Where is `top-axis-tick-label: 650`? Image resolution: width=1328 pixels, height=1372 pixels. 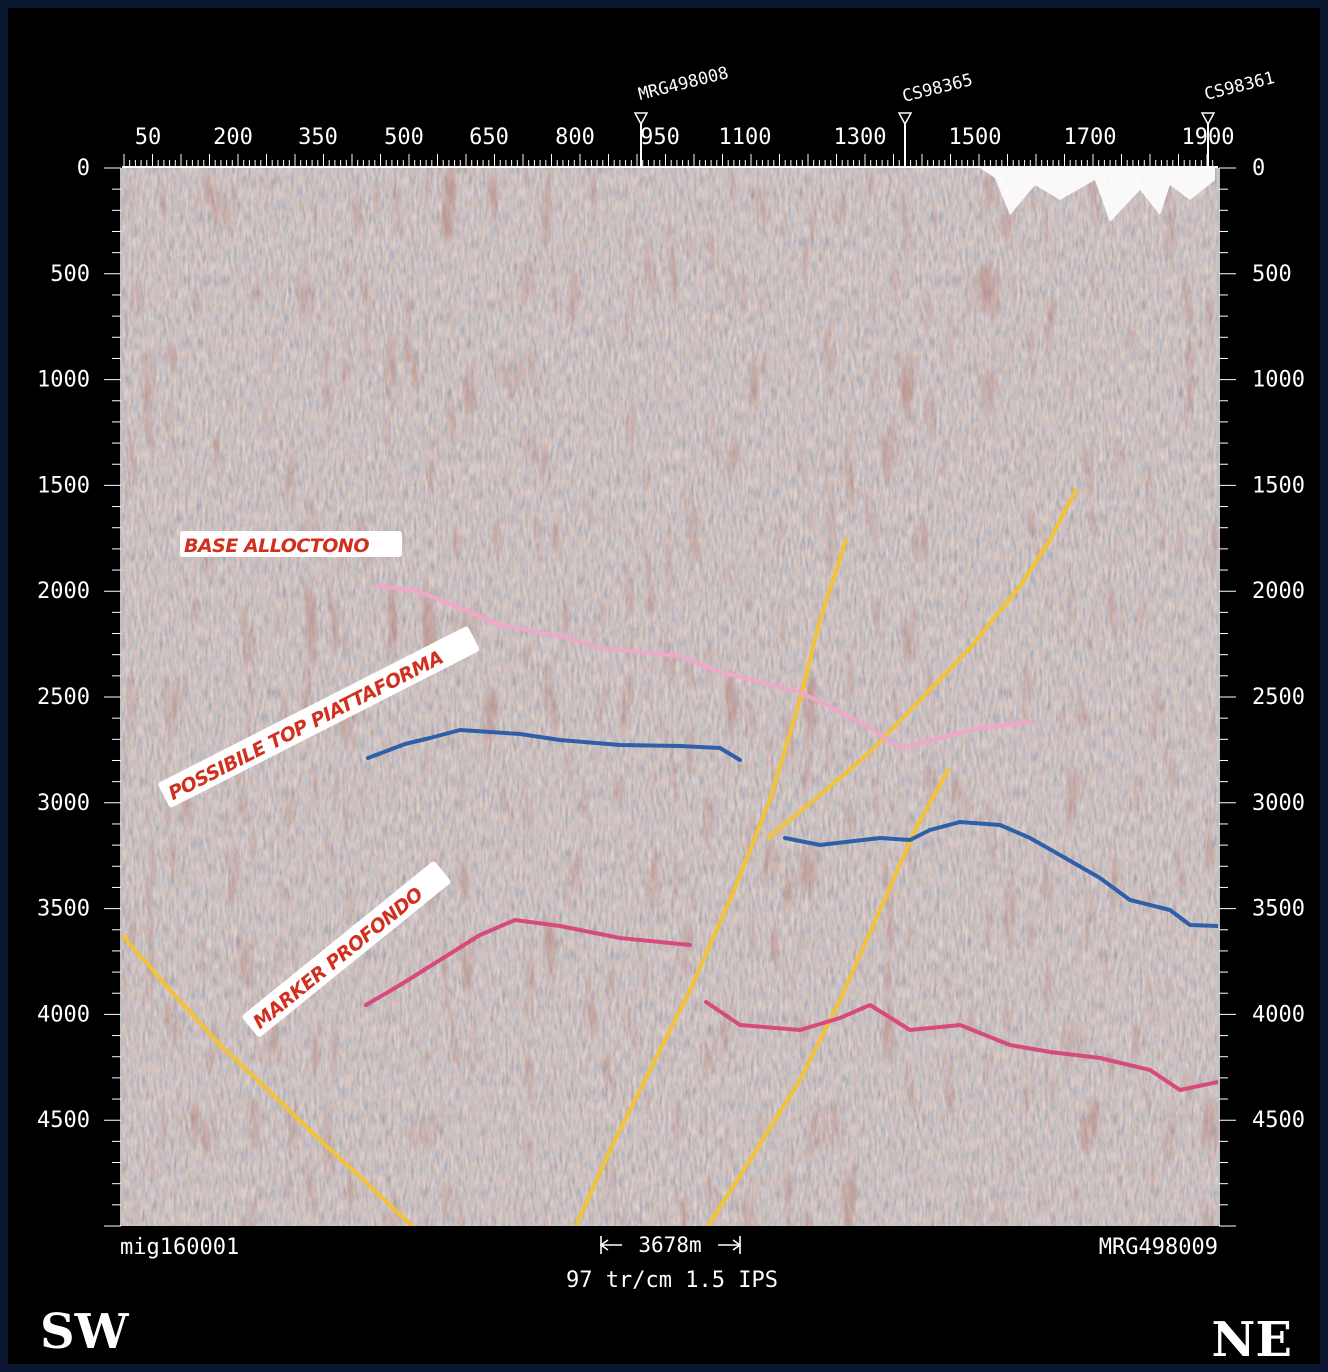
top-axis-tick-label: 650 is located at coordinates (489, 137).